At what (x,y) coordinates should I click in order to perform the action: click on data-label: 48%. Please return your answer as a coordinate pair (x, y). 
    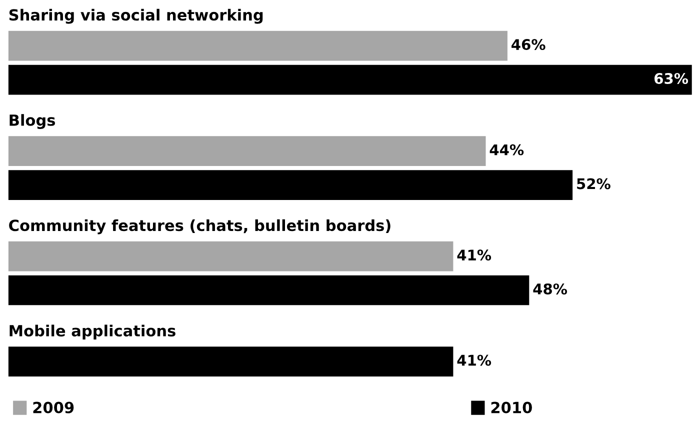
    Looking at the image, I should click on (550, 288).